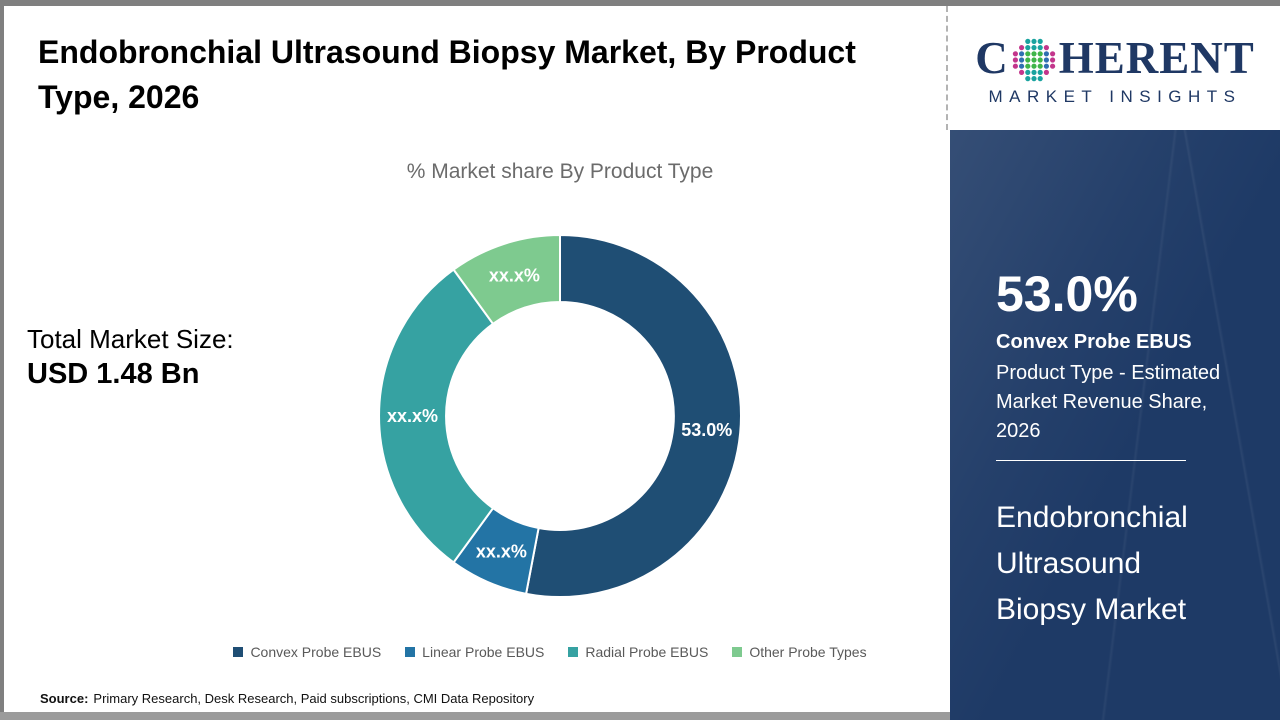 This screenshot has height=720, width=1280. I want to click on legend-item-linear-probe-ebus: Linear Probe EBUS, so click(474, 652).